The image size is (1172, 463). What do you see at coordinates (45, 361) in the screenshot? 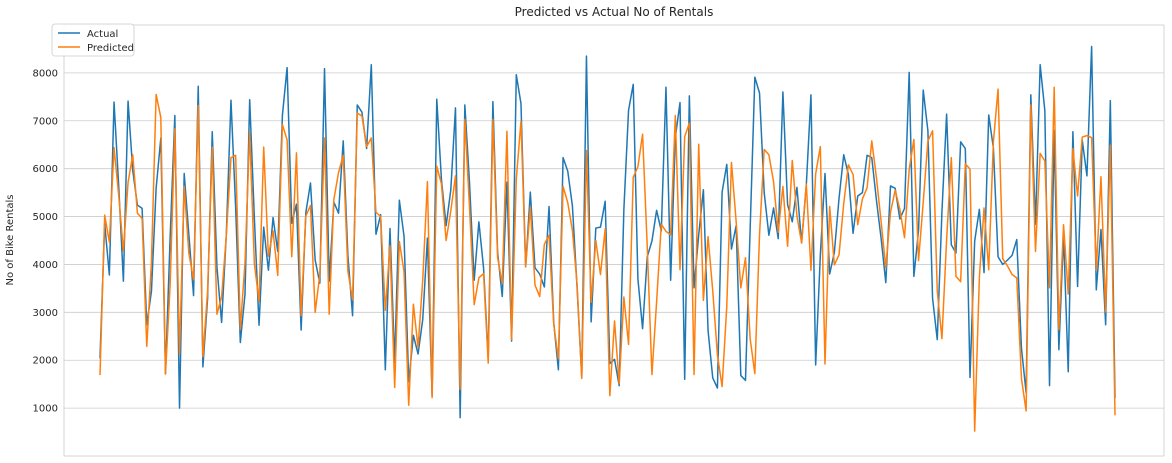
I see `y-tick-label: 2000` at bounding box center [45, 361].